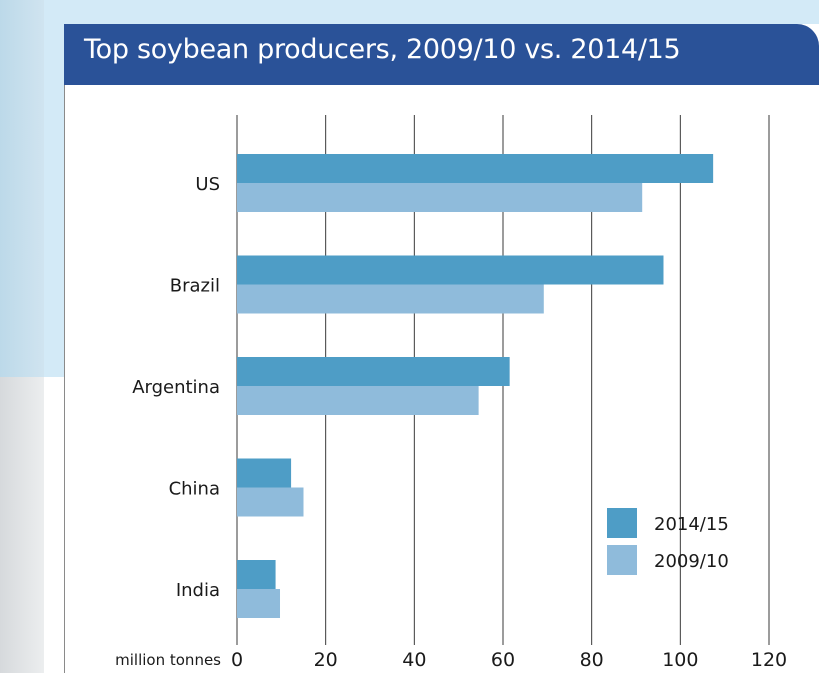 The height and width of the screenshot is (673, 819). What do you see at coordinates (168, 660) in the screenshot?
I see `x-axis-unit-label: million tonnes` at bounding box center [168, 660].